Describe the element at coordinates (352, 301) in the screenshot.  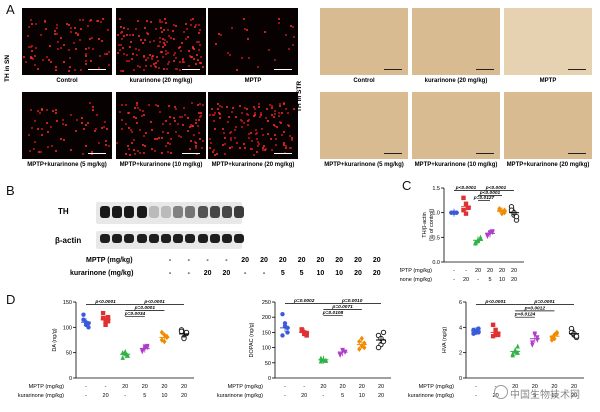
I see `p-value-label: p=0.0010` at that location.